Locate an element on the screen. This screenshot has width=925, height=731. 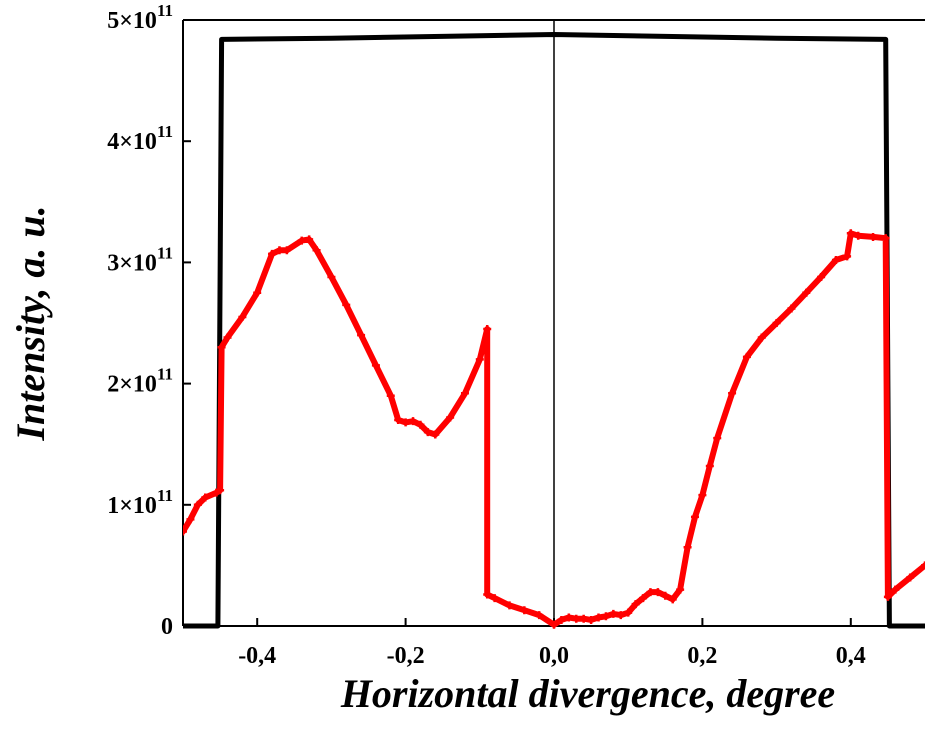
y-tick-label: 4×10¹¹ is located at coordinates (140, 138).